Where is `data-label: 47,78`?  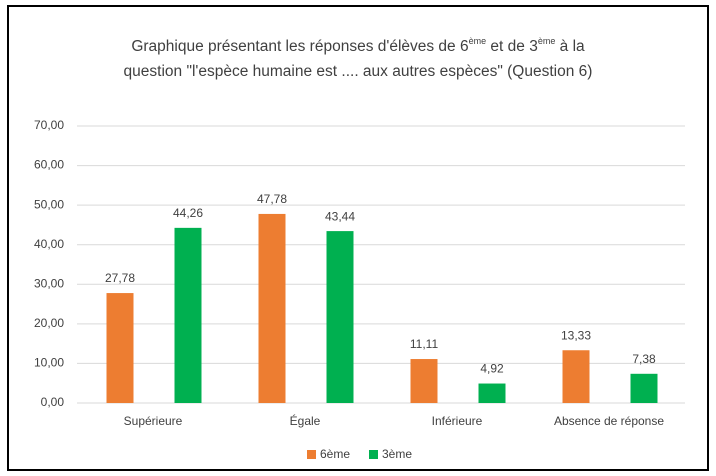 data-label: 47,78 is located at coordinates (272, 199).